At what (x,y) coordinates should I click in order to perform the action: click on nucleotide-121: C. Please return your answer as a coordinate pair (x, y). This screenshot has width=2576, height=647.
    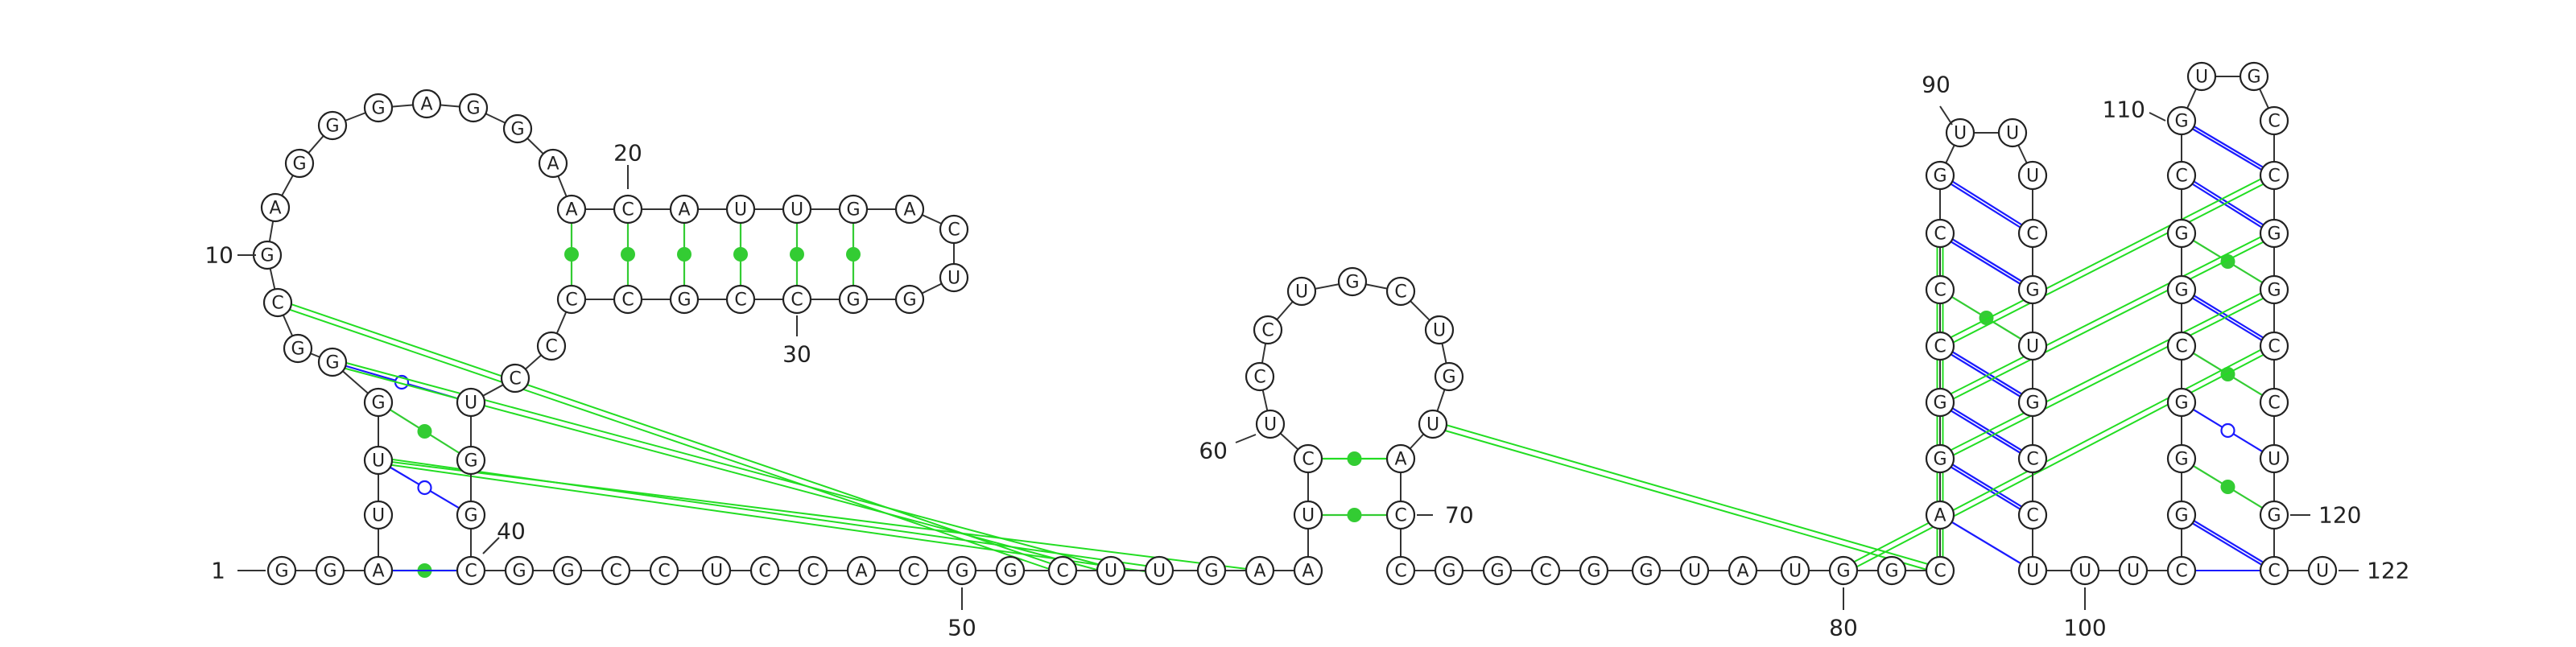
    Looking at the image, I should click on (2274, 570).